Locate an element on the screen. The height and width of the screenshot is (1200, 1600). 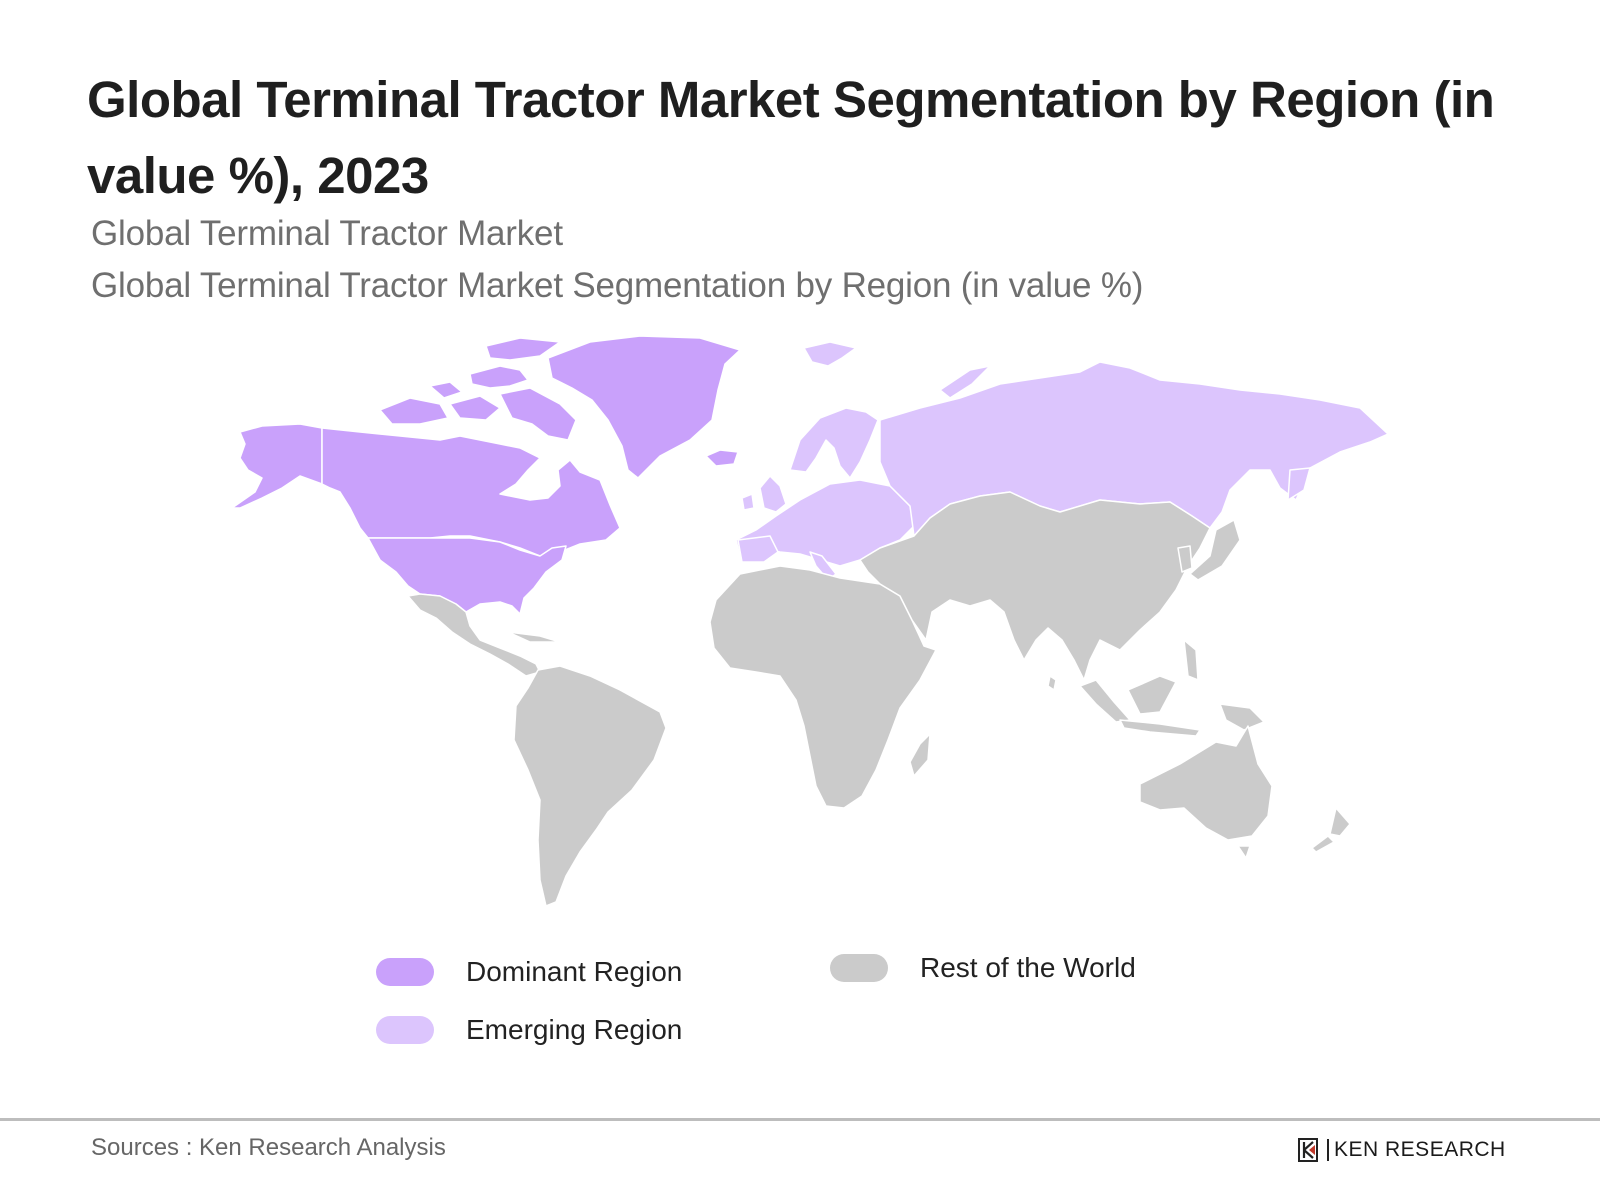
legend-dominant-region: Dominant Region is located at coordinates (529, 972).